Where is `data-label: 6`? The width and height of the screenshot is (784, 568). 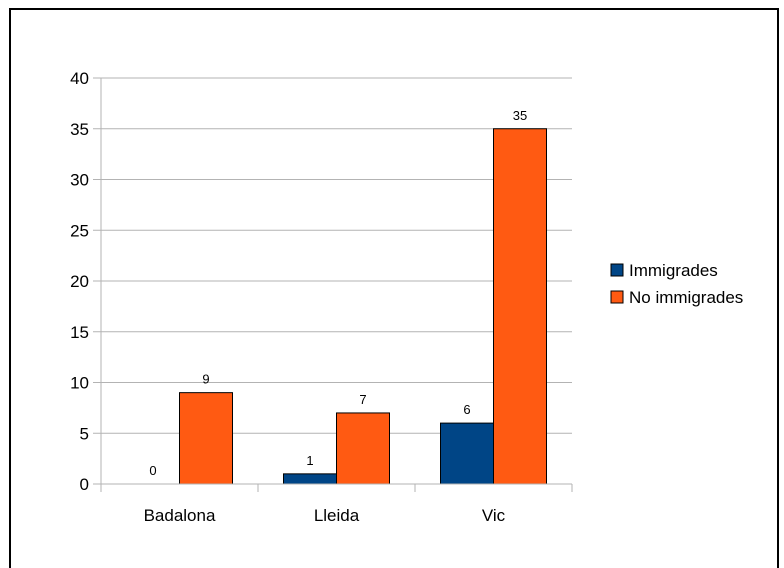 data-label: 6 is located at coordinates (466, 409).